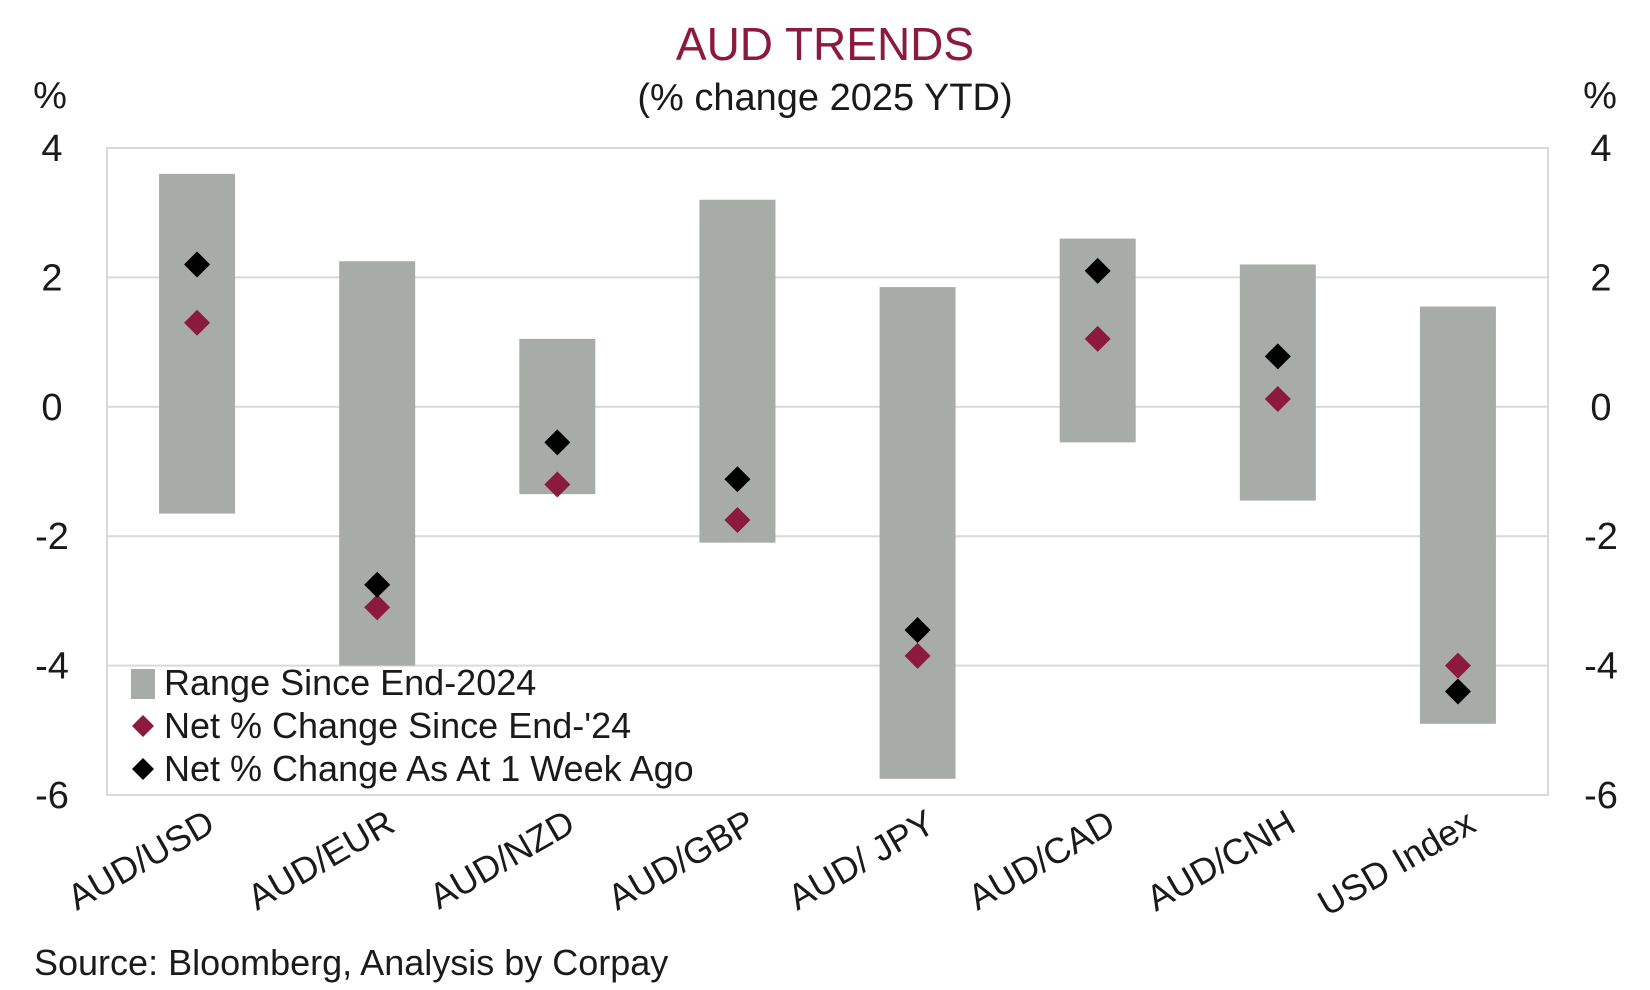 This screenshot has width=1650, height=990. I want to click on legend-label: Range Since End-2024, so click(350, 682).